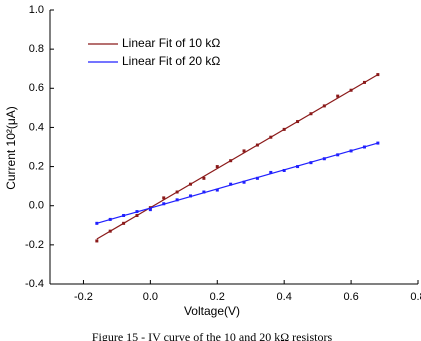  I want to click on y-tick-label: 0.6, so click(36, 88).